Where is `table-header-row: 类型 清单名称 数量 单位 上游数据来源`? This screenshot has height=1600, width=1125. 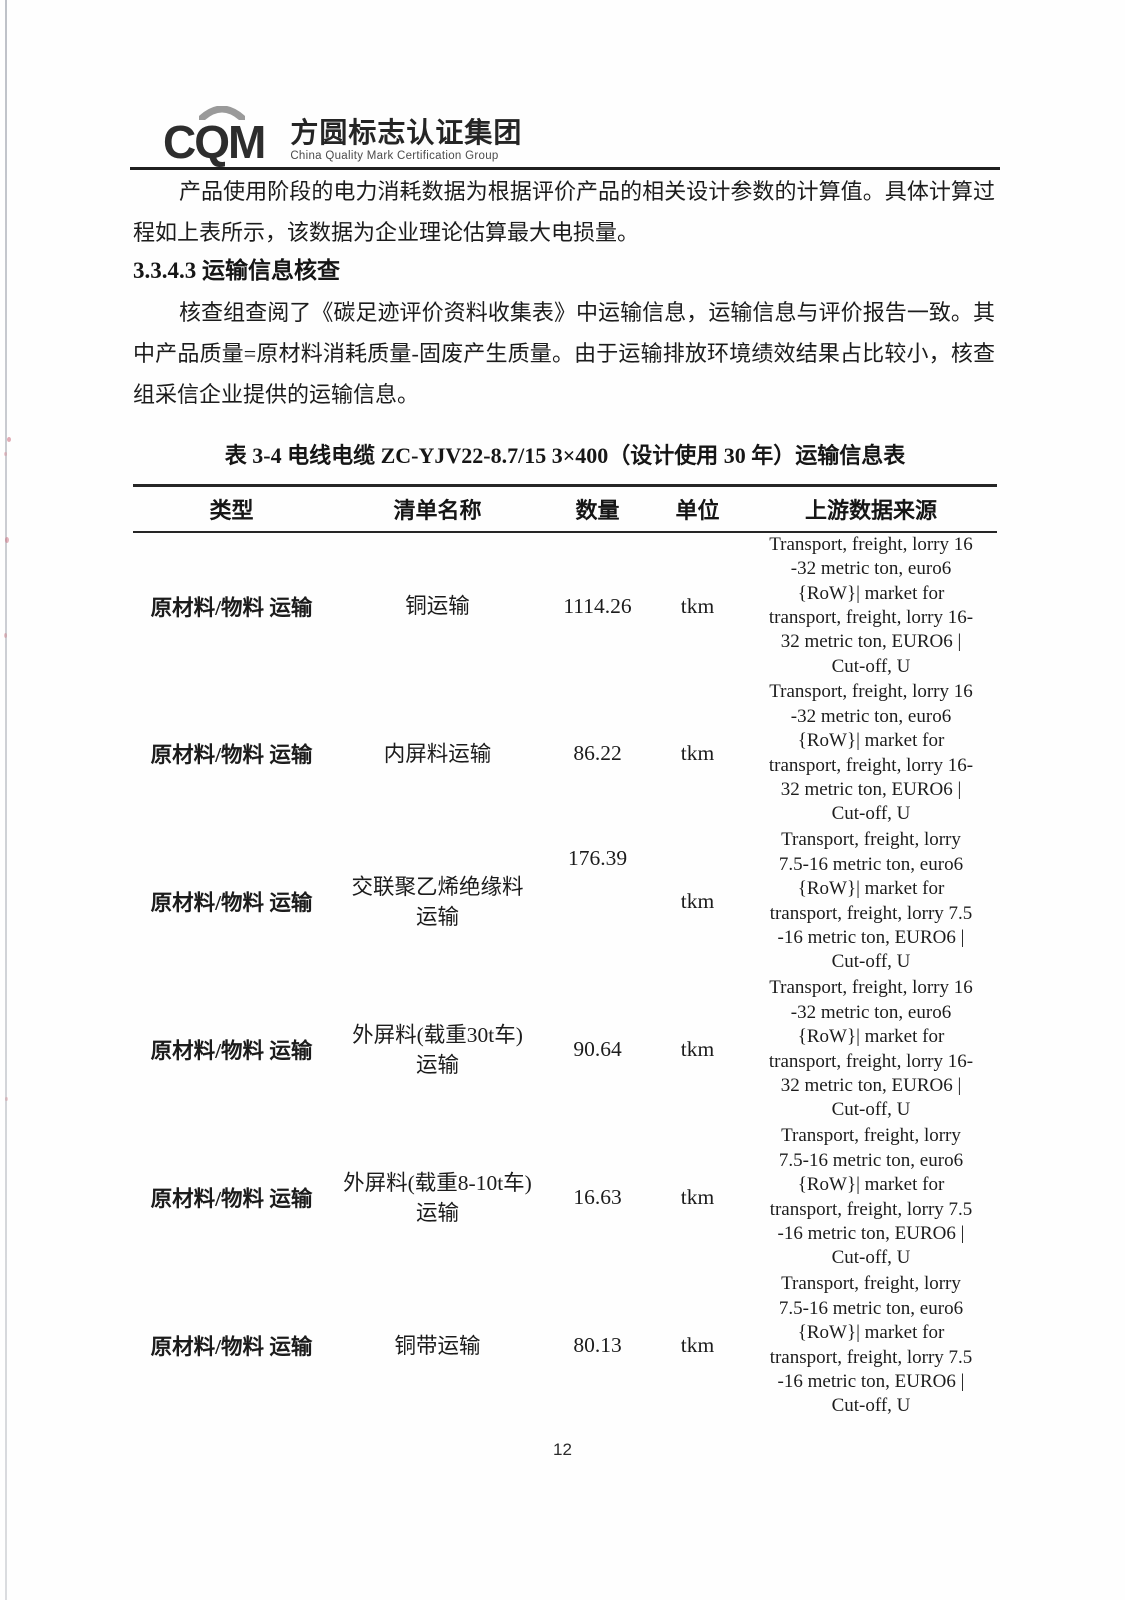 table-header-row: 类型 清单名称 数量 单位 上游数据来源 is located at coordinates (565, 509).